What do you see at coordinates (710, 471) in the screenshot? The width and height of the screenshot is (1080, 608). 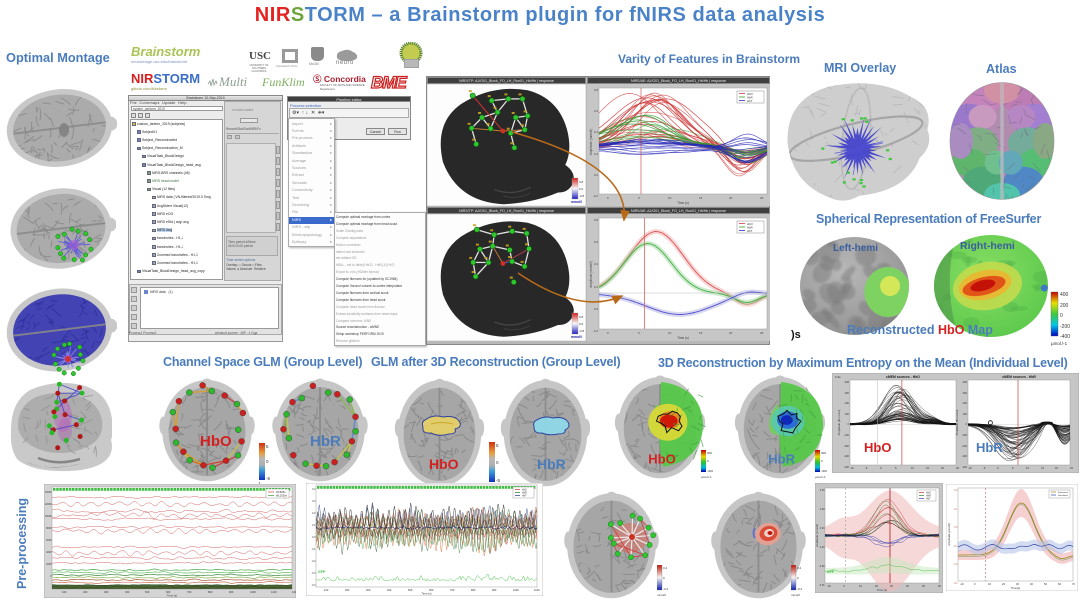 I see `svg-text: -300` at bounding box center [710, 471].